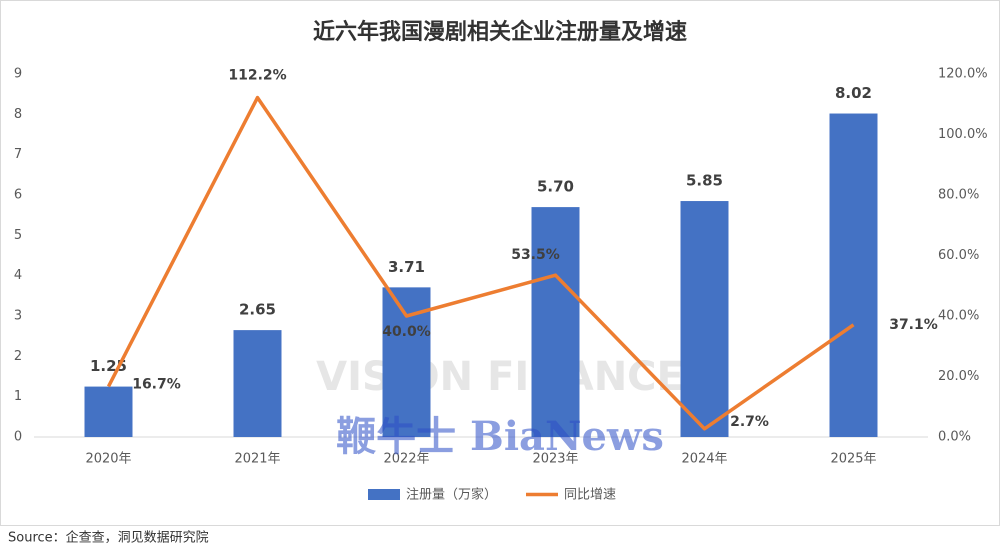 The height and width of the screenshot is (553, 1000). I want to click on x-tick-label: 2024年, so click(704, 459).